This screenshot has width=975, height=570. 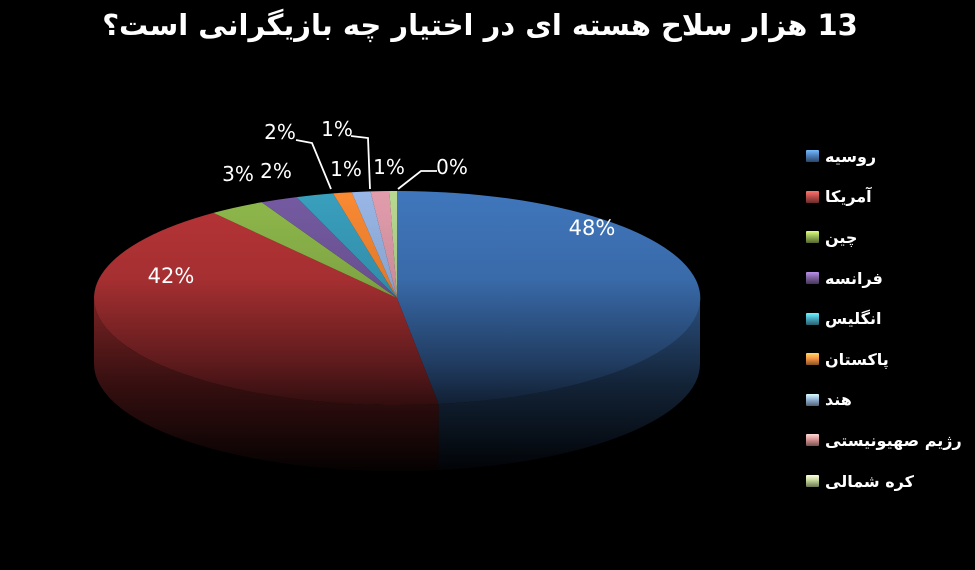 I want to click on data-label-north-korea: 0%, so click(x=452, y=167).